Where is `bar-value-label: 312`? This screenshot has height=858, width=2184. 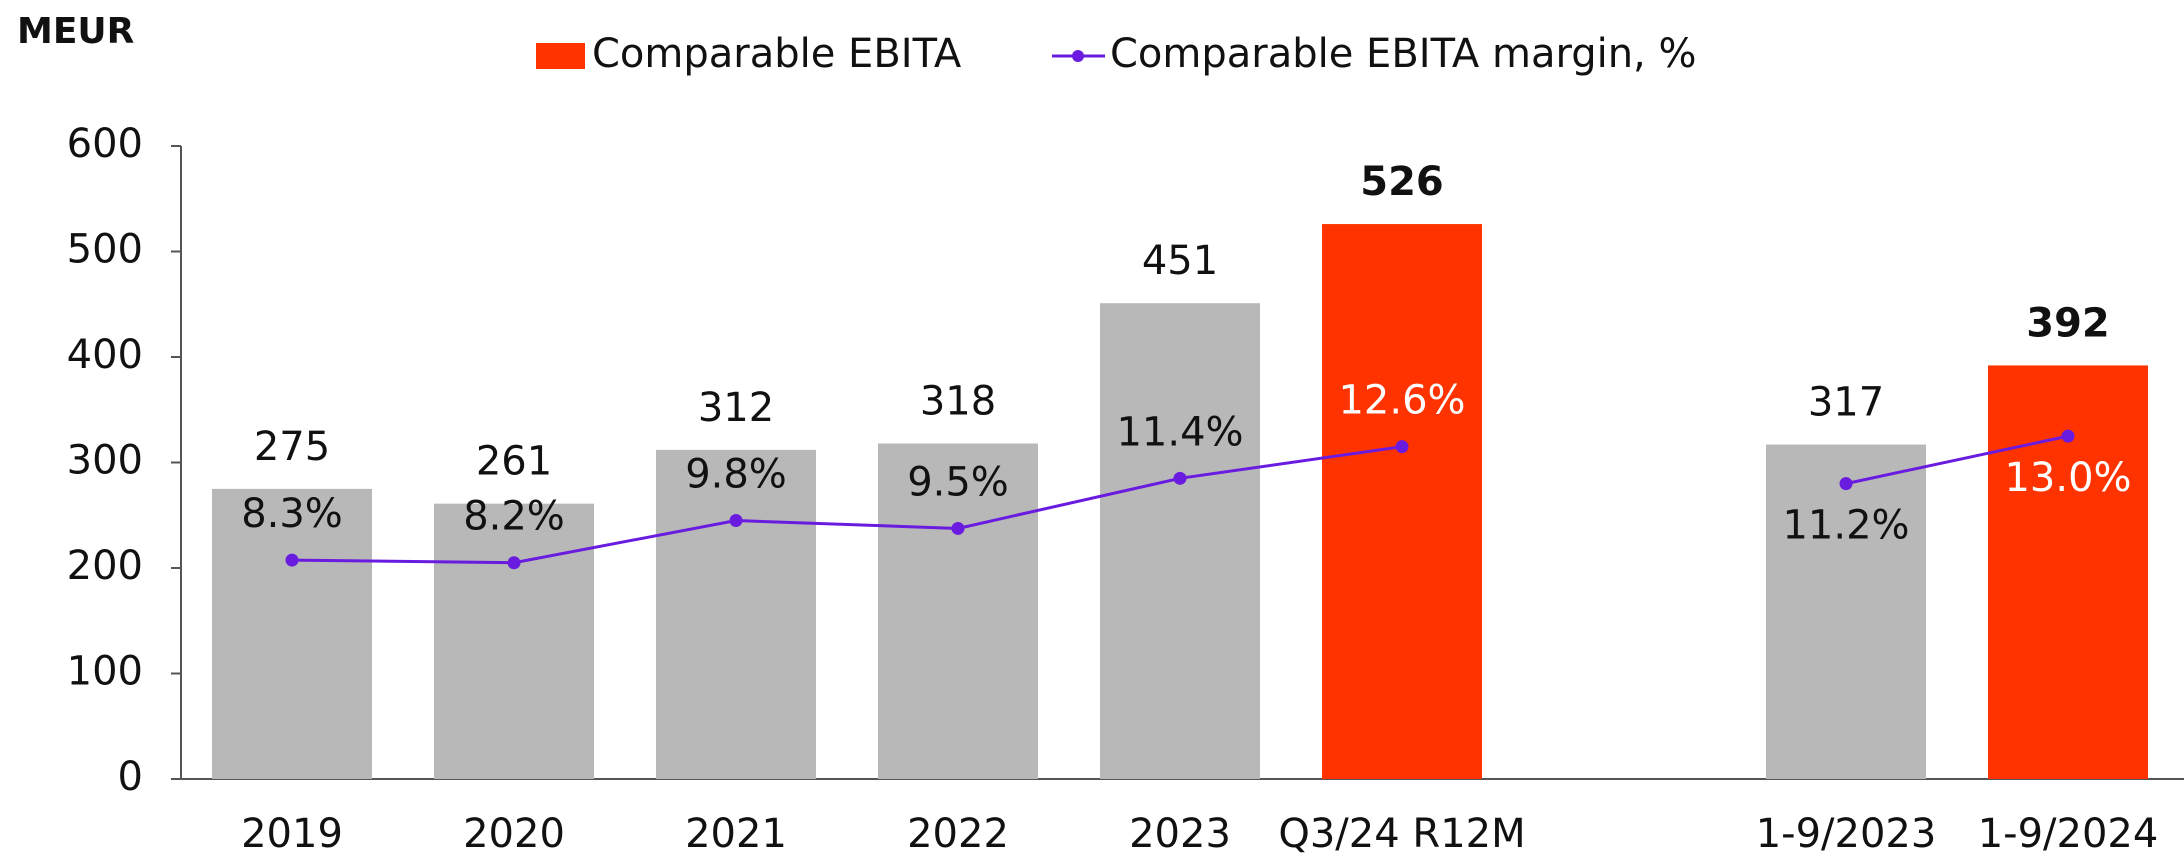 bar-value-label: 312 is located at coordinates (736, 408).